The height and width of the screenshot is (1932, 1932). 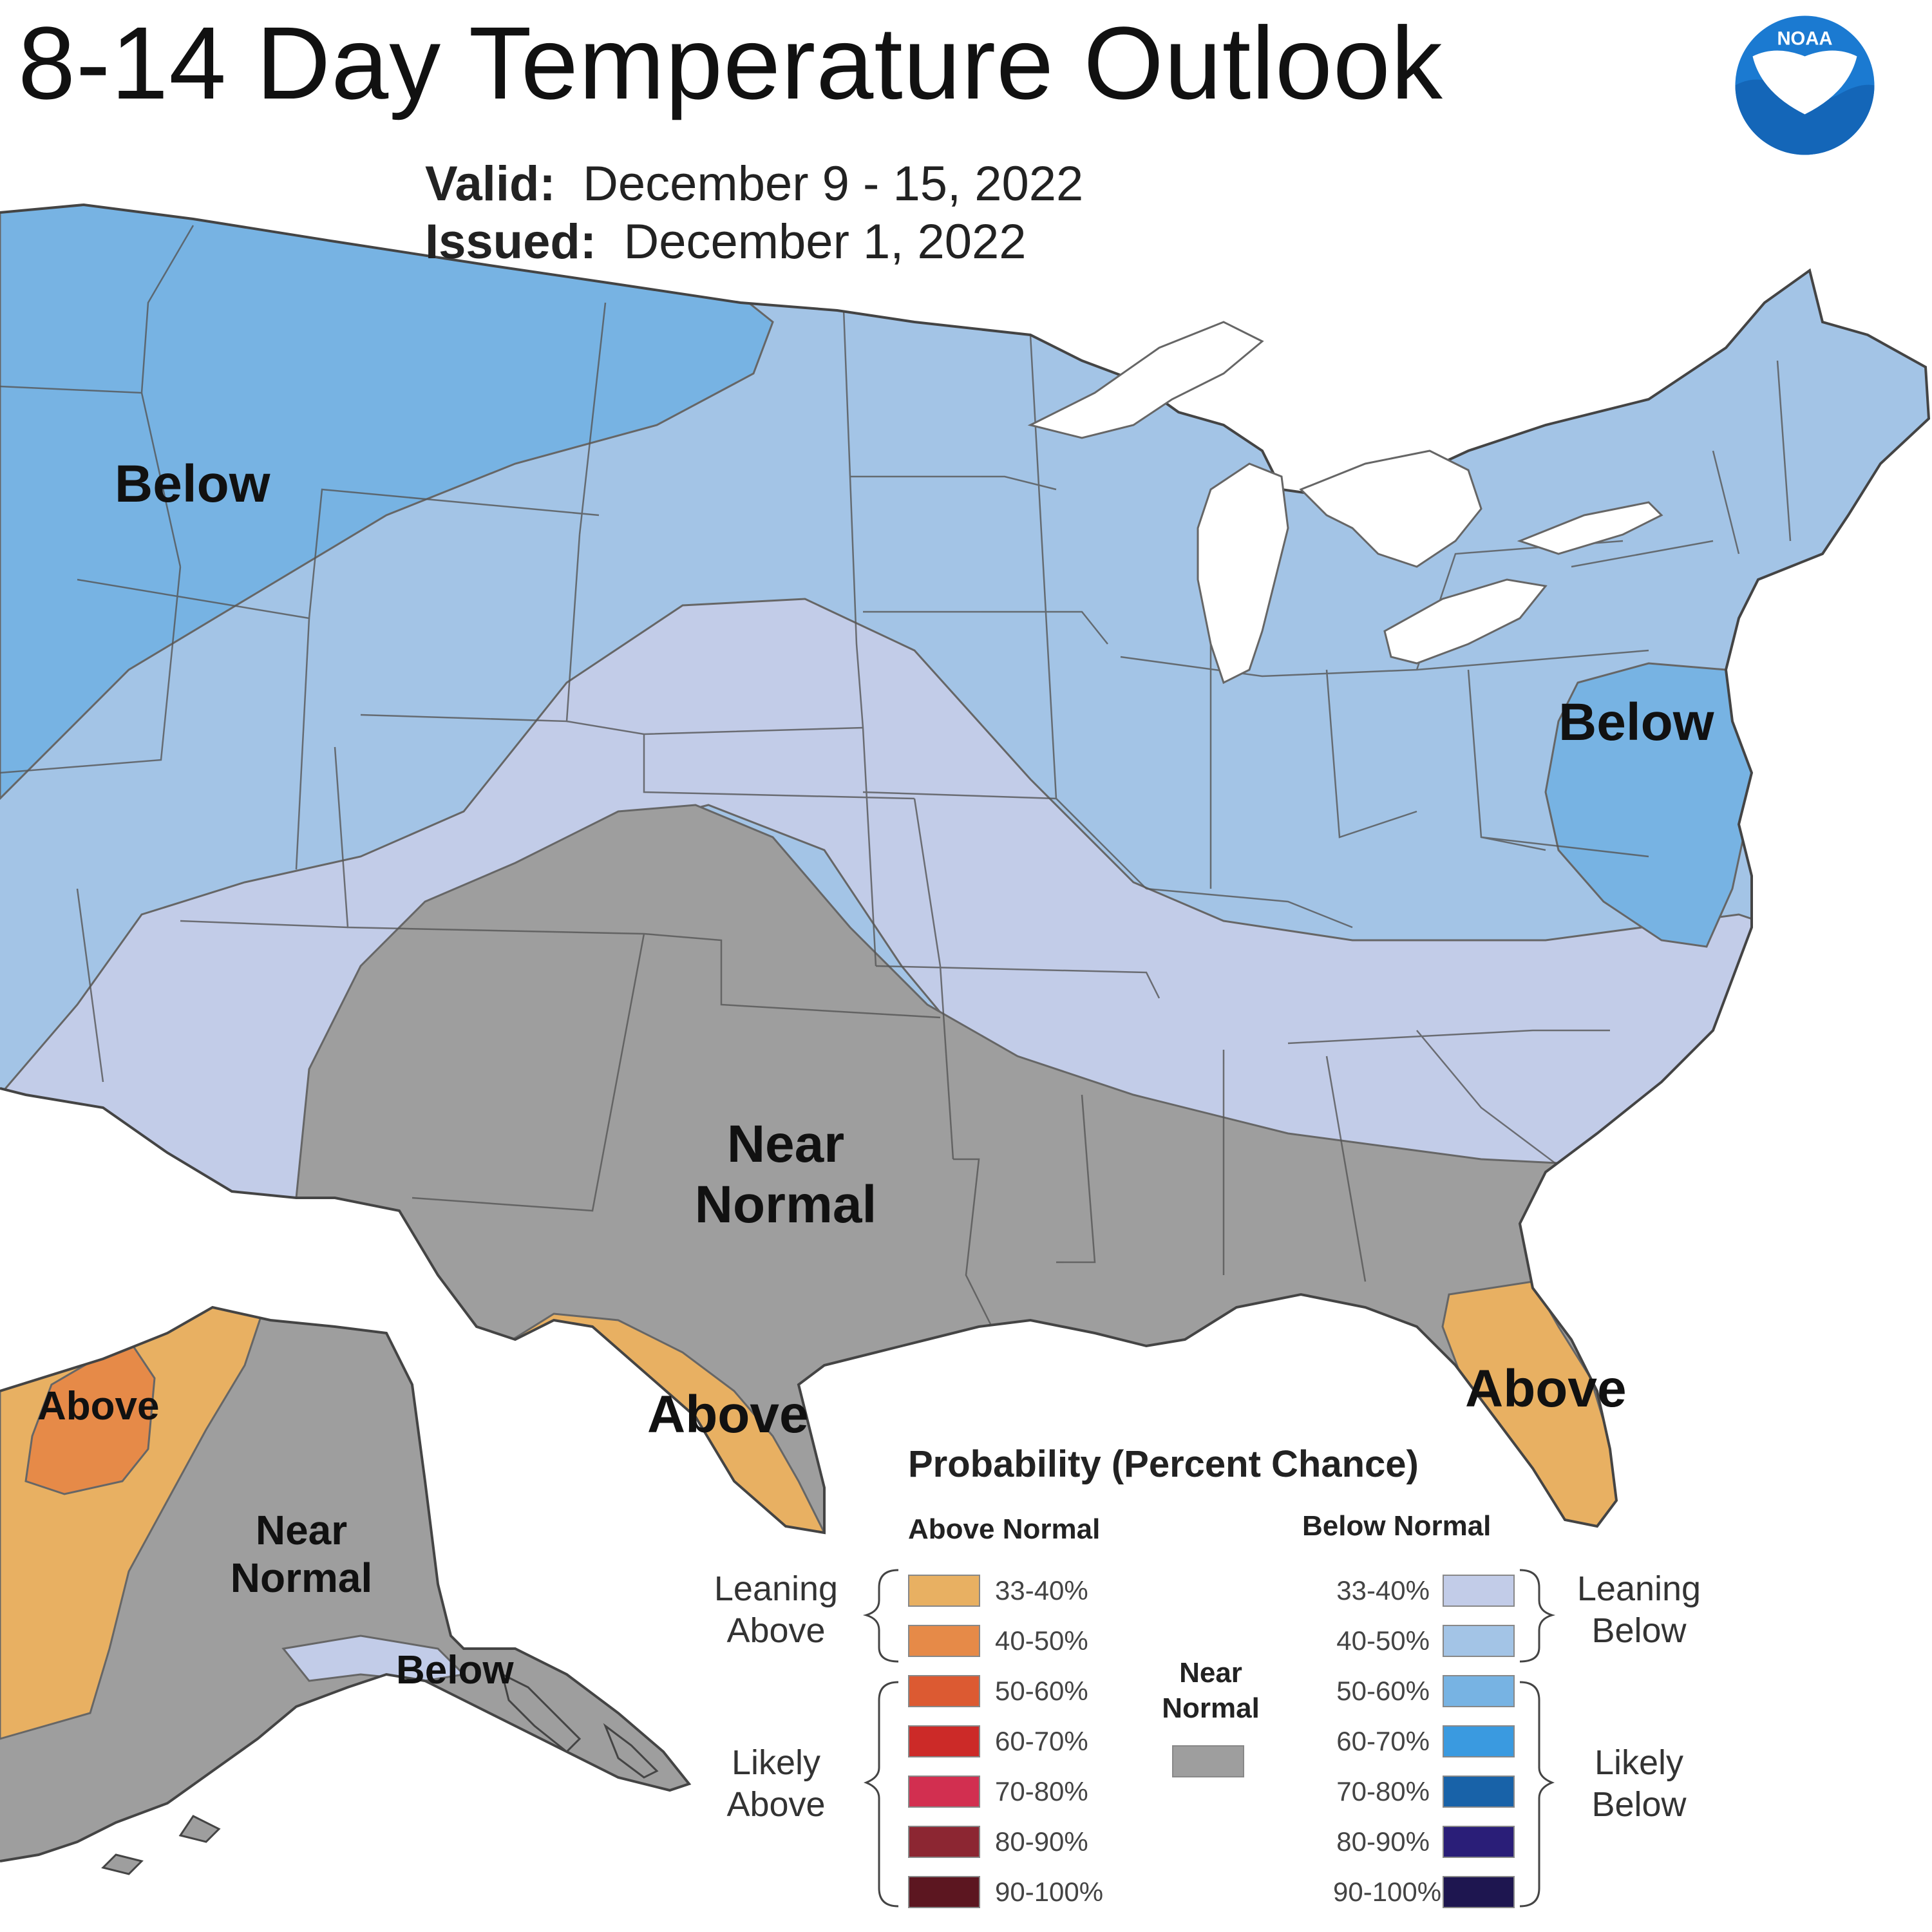 I want to click on region-label-alaska-above: Above, so click(x=99, y=1406).